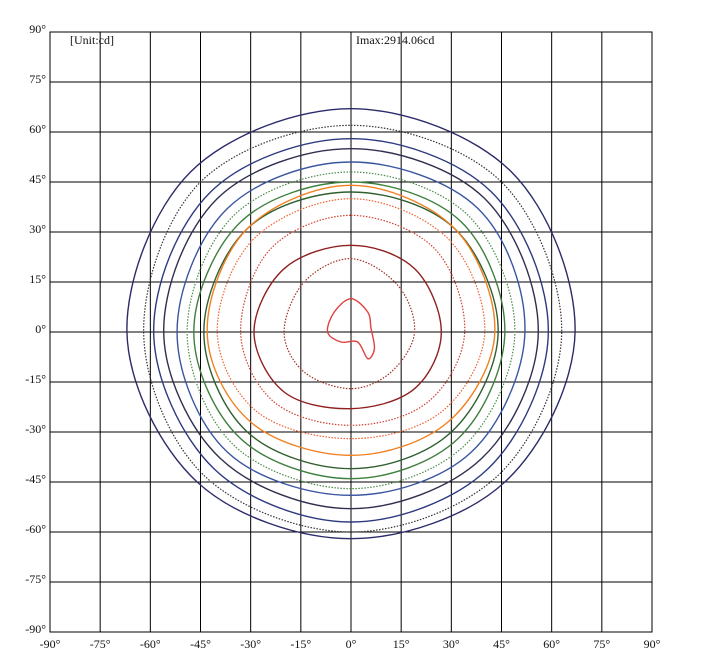 This screenshot has height=653, width=703. What do you see at coordinates (551, 644) in the screenshot?
I see `x-tick-label: 60°` at bounding box center [551, 644].